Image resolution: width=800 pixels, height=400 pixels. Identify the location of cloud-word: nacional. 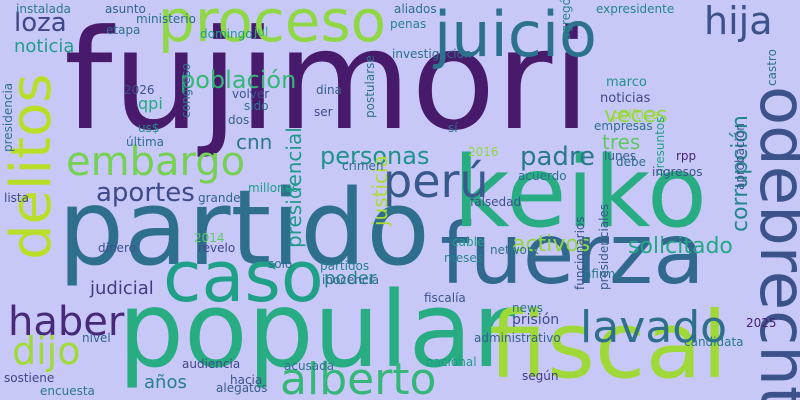
(451, 362).